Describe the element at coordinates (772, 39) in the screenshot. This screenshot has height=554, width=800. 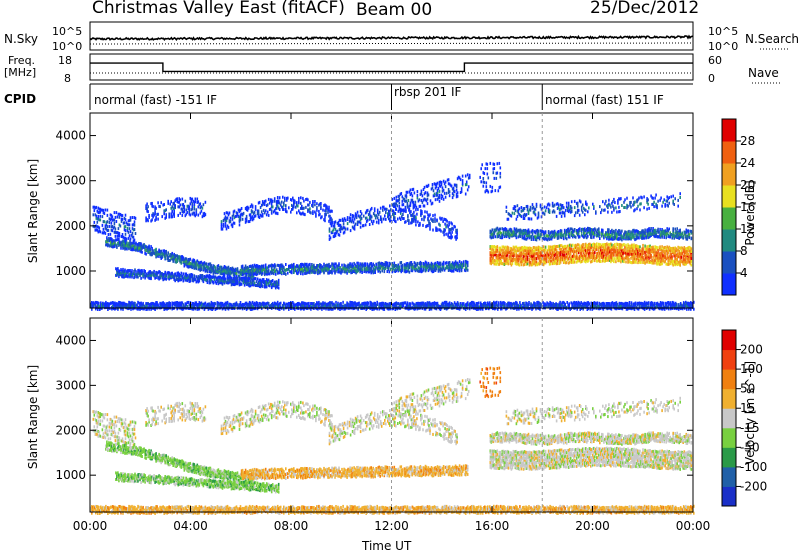
I see `nsearch-label: N.Search` at that location.